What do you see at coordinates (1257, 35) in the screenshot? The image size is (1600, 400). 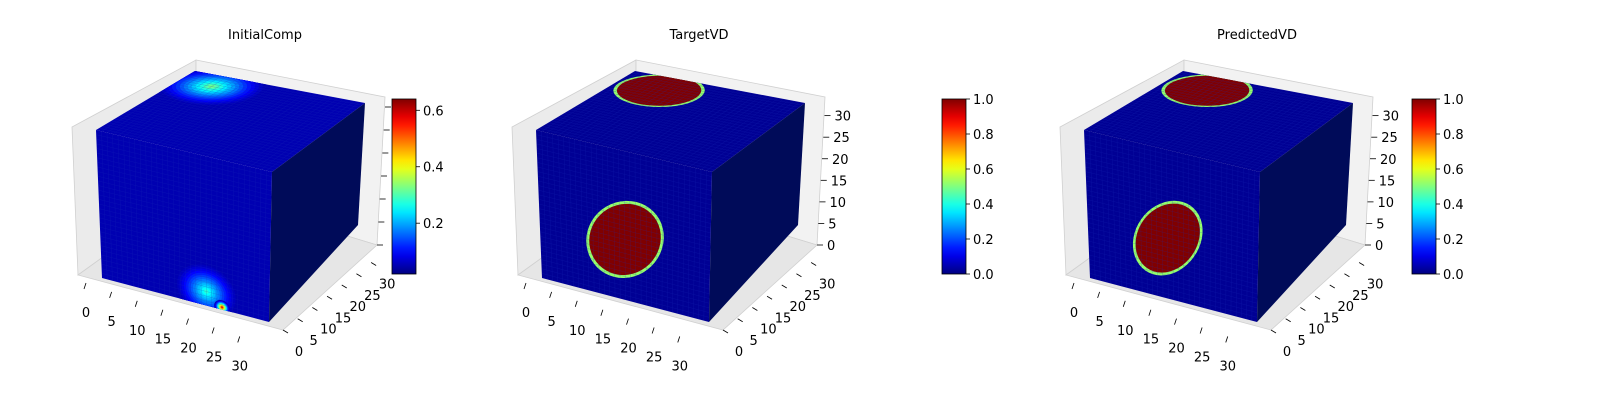 I see `chart-title: PredictedVD` at bounding box center [1257, 35].